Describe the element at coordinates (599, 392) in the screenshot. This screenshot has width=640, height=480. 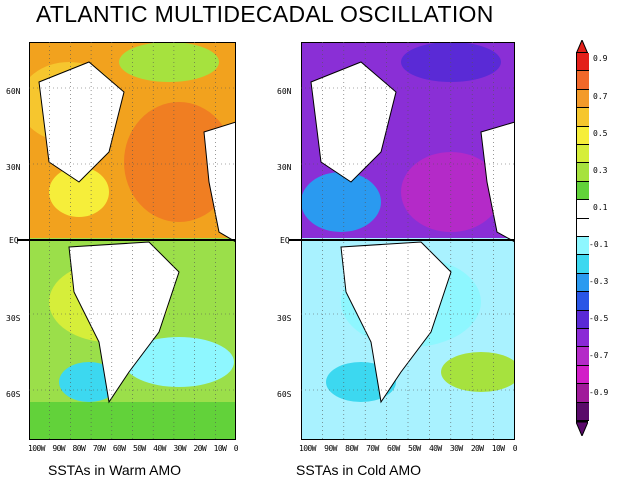
I see `colorbar-label: -0.9` at that location.